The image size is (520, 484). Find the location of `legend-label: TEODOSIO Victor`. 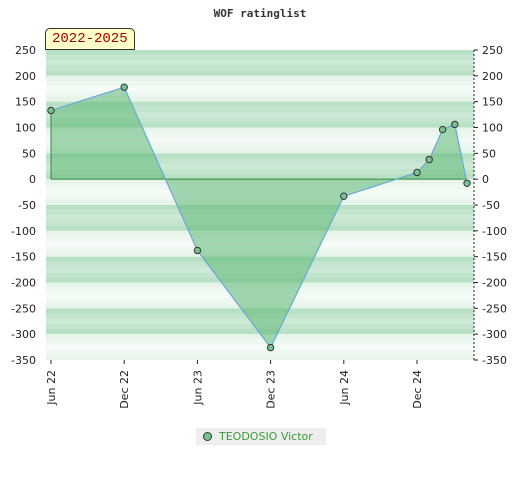

legend-label: TEODOSIO Victor is located at coordinates (266, 436).